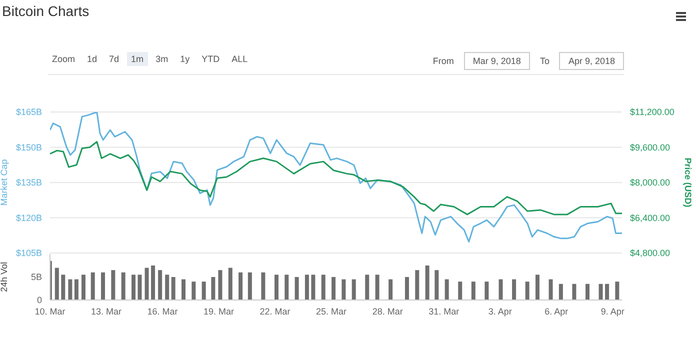 Image resolution: width=696 pixels, height=342 pixels. Describe the element at coordinates (239, 59) in the screenshot. I see `text: ALL` at that location.